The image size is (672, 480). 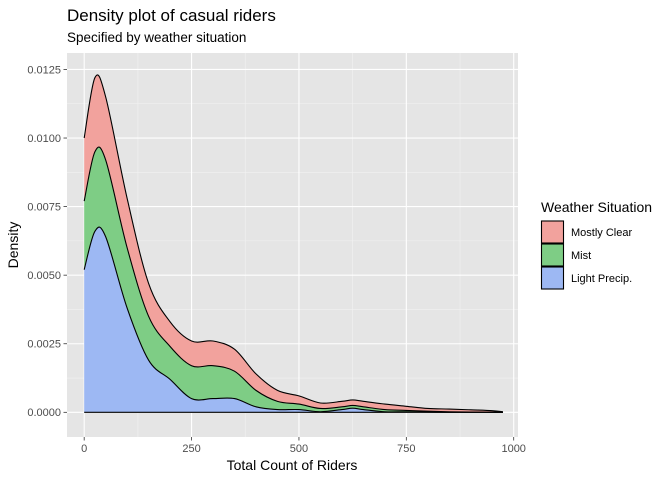 I want to click on y-tick-label: 0.0100, so click(x=44, y=139).